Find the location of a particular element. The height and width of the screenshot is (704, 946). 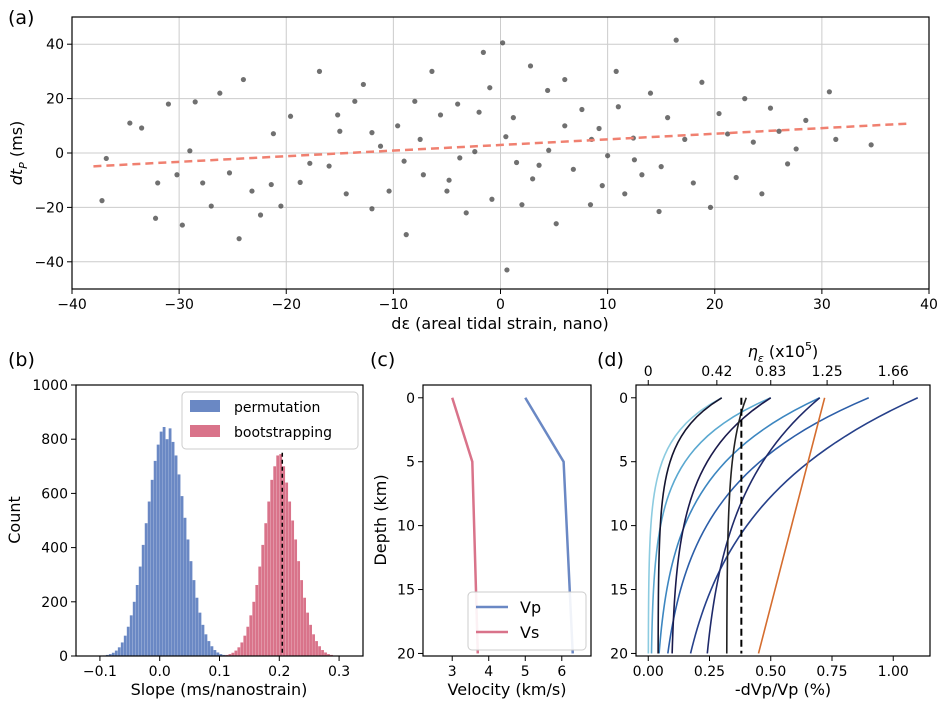

top-label-sub: ε is located at coordinates (761, 358).